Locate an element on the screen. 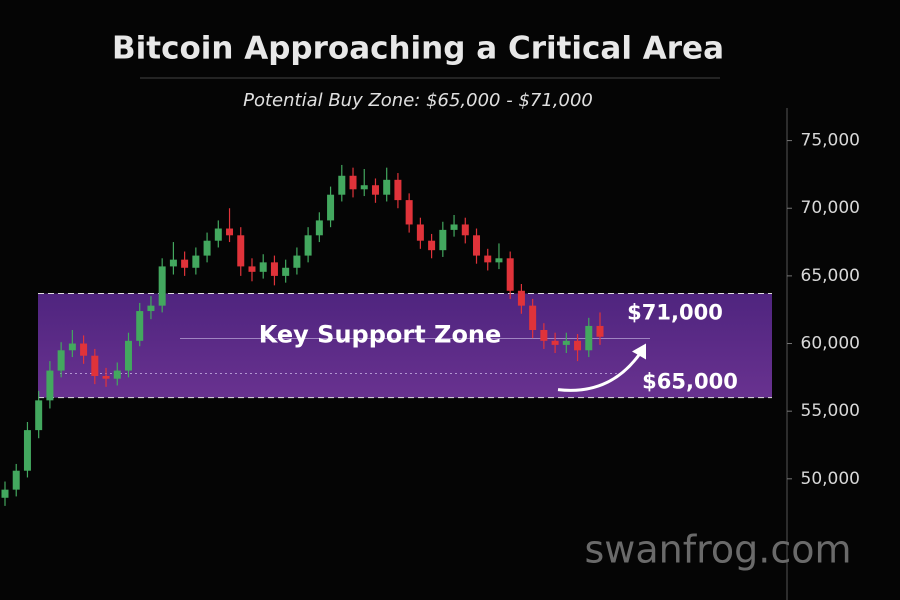 This screenshot has height=600, width=900. chart-title: Bitcoin Approaching a Critical Area is located at coordinates (418, 49).